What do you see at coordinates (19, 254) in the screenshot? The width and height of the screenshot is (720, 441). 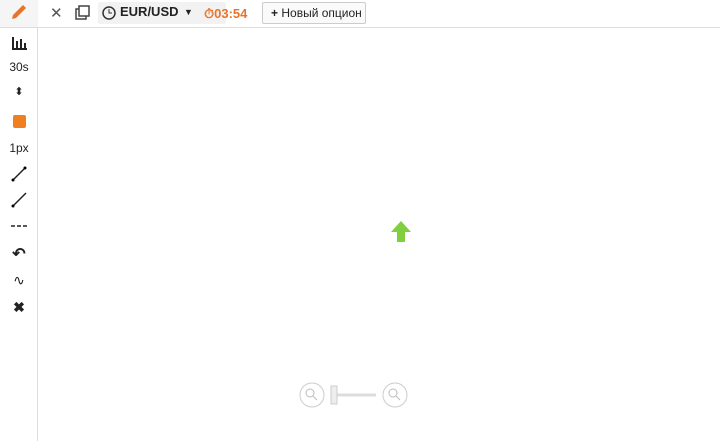 I see `undo-icon: ↶` at bounding box center [19, 254].